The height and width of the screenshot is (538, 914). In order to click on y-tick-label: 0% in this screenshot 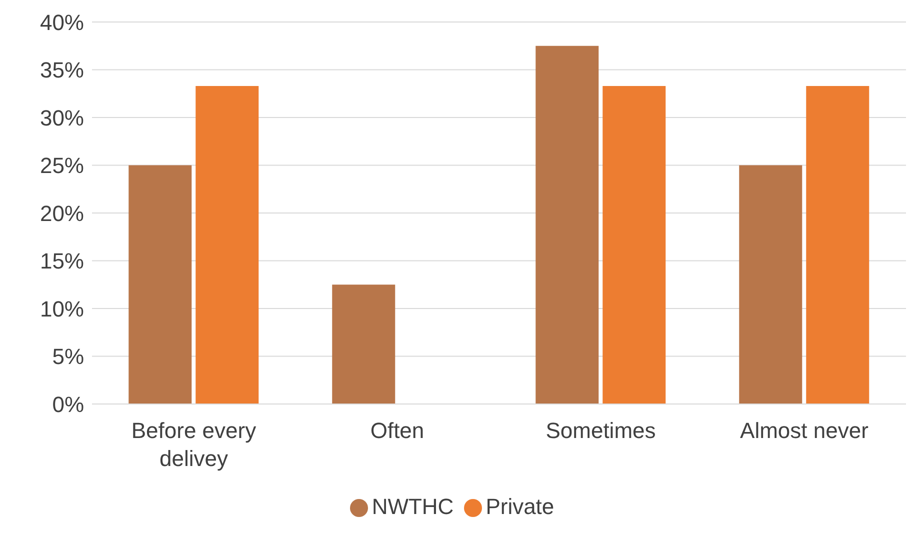, I will do `click(68, 404)`.